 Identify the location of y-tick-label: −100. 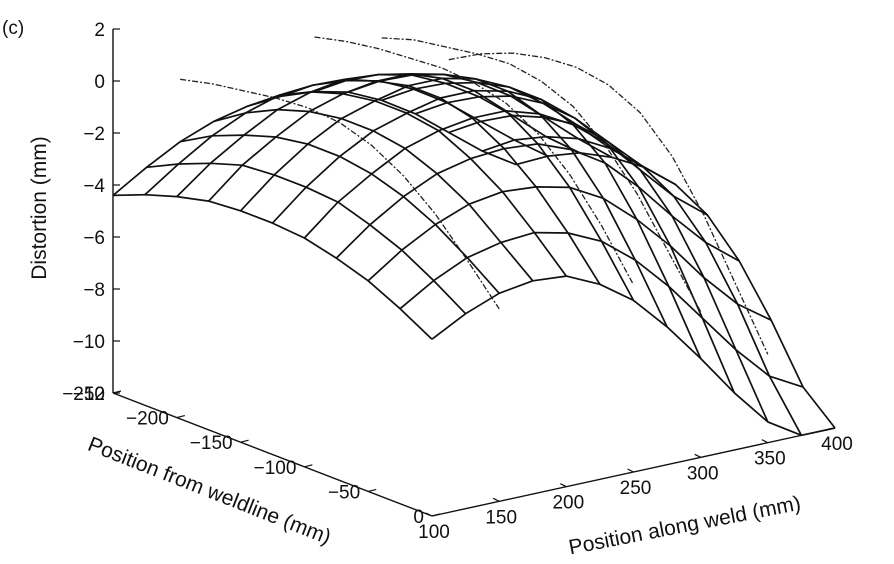
(275, 468).